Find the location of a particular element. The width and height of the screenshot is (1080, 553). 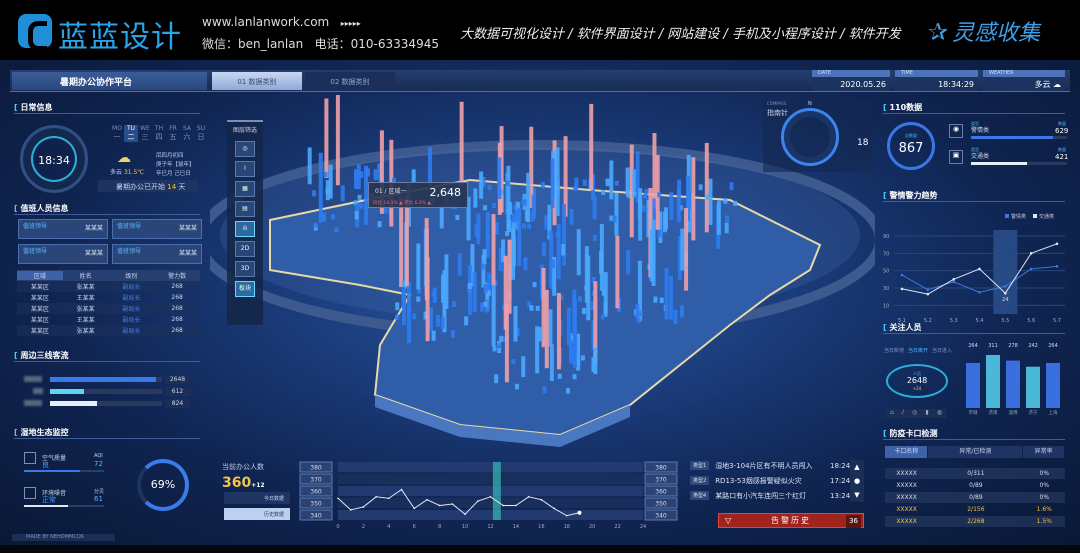

alarm-scroll: ▲ ● ▼ is located at coordinates (857, 481).